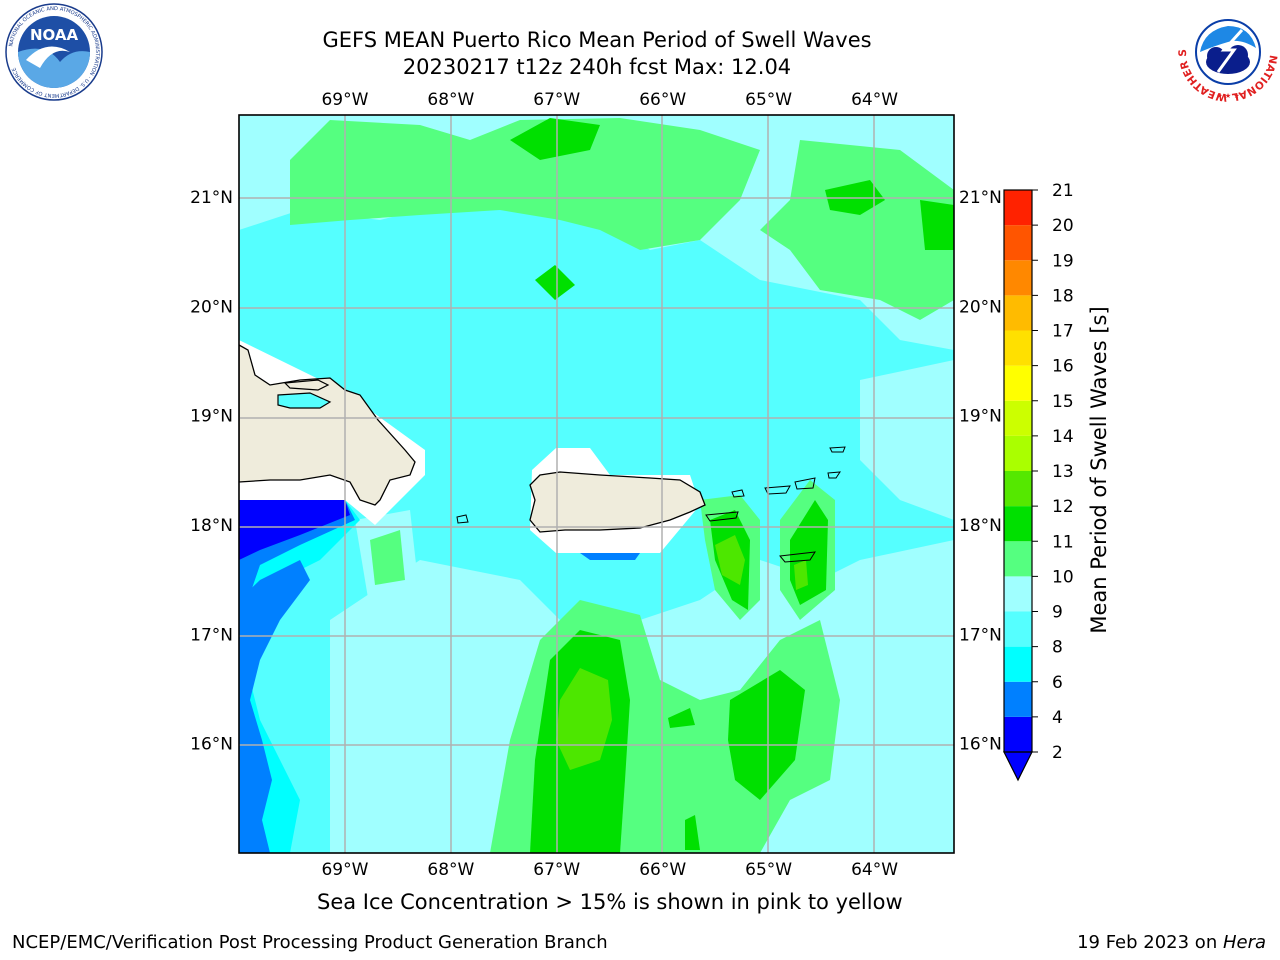 The width and height of the screenshot is (1280, 960). Describe the element at coordinates (211, 745) in the screenshot. I see `lat-label-left: 16°N` at that location.